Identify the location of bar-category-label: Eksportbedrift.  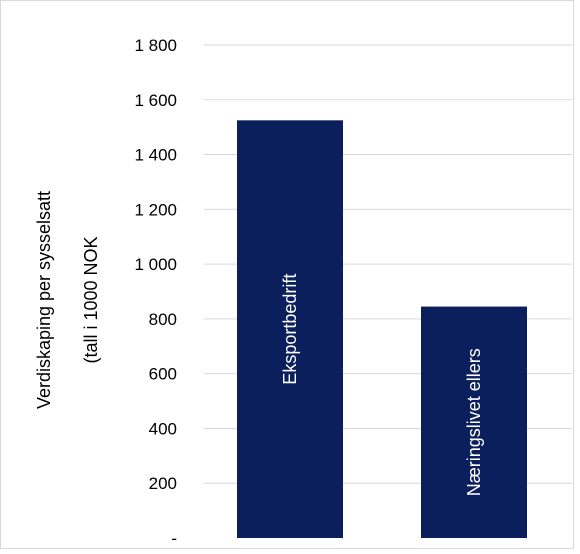
(290, 329).